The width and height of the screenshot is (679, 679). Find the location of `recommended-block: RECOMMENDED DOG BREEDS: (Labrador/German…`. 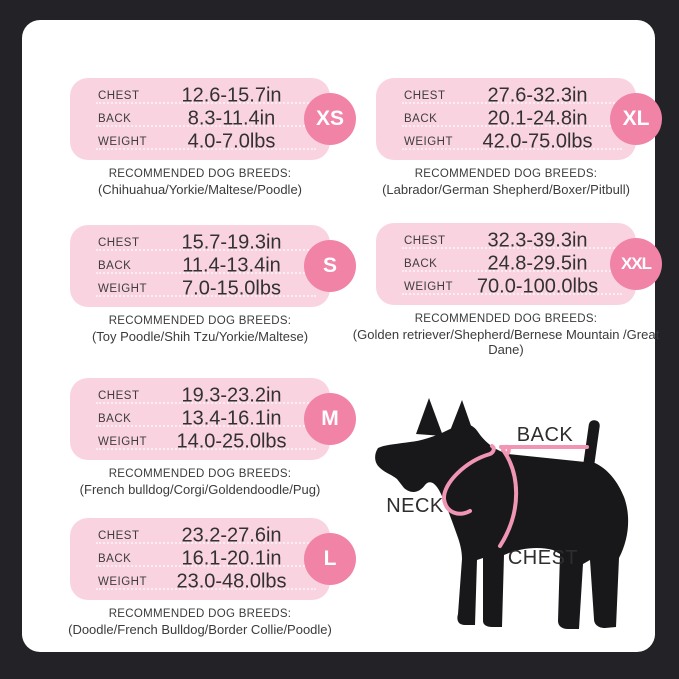

recommended-block: RECOMMENDED DOG BREEDS: (Labrador/German… is located at coordinates (506, 182).